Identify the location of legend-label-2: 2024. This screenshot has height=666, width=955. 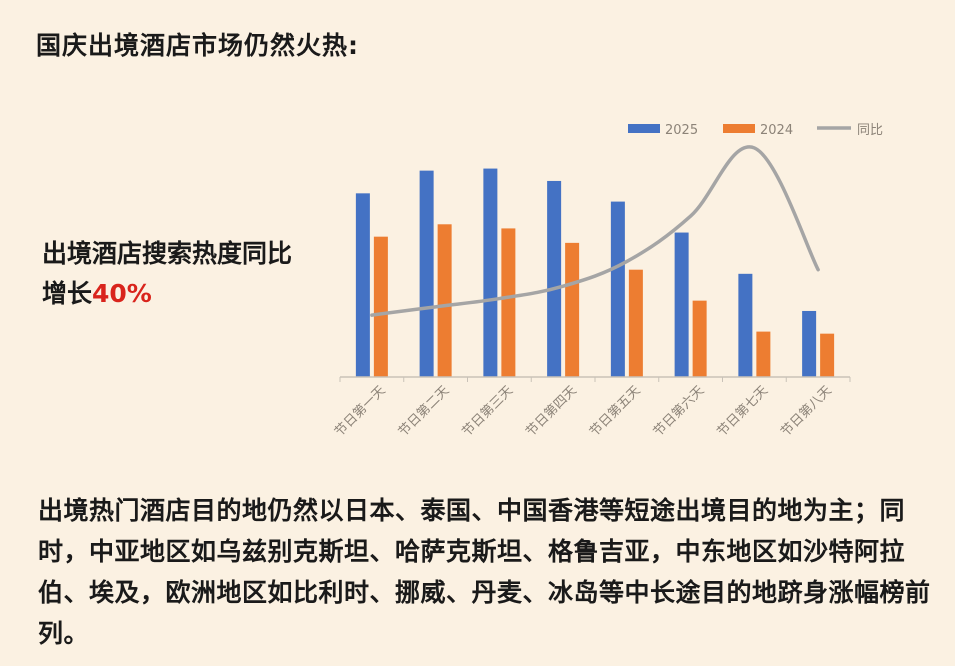
(776, 130).